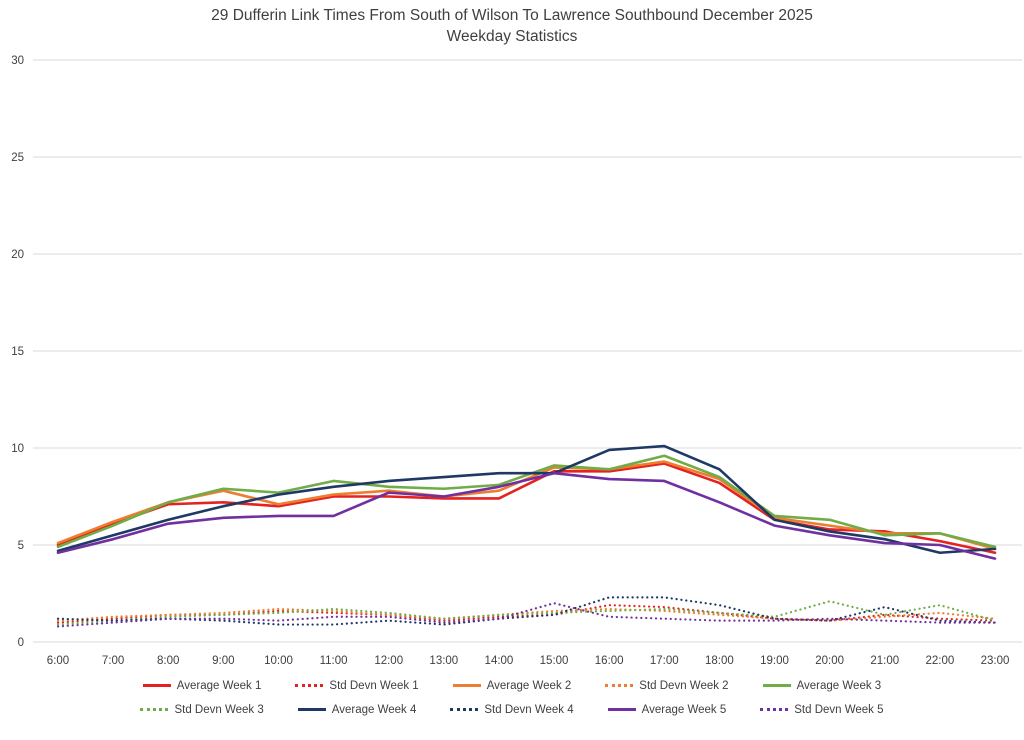 This screenshot has height=740, width=1024. I want to click on y-tick-label: 20, so click(17, 255).